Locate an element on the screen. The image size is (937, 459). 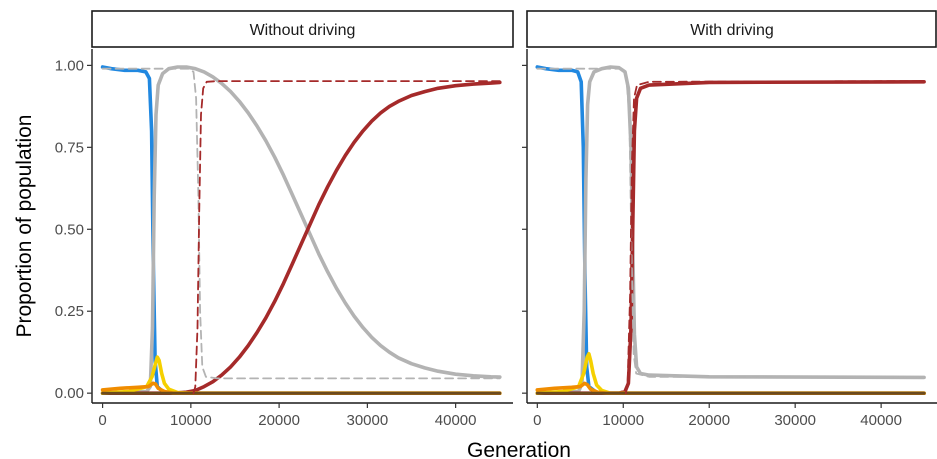
y-tick-label: 0.25 is located at coordinates (69, 311).